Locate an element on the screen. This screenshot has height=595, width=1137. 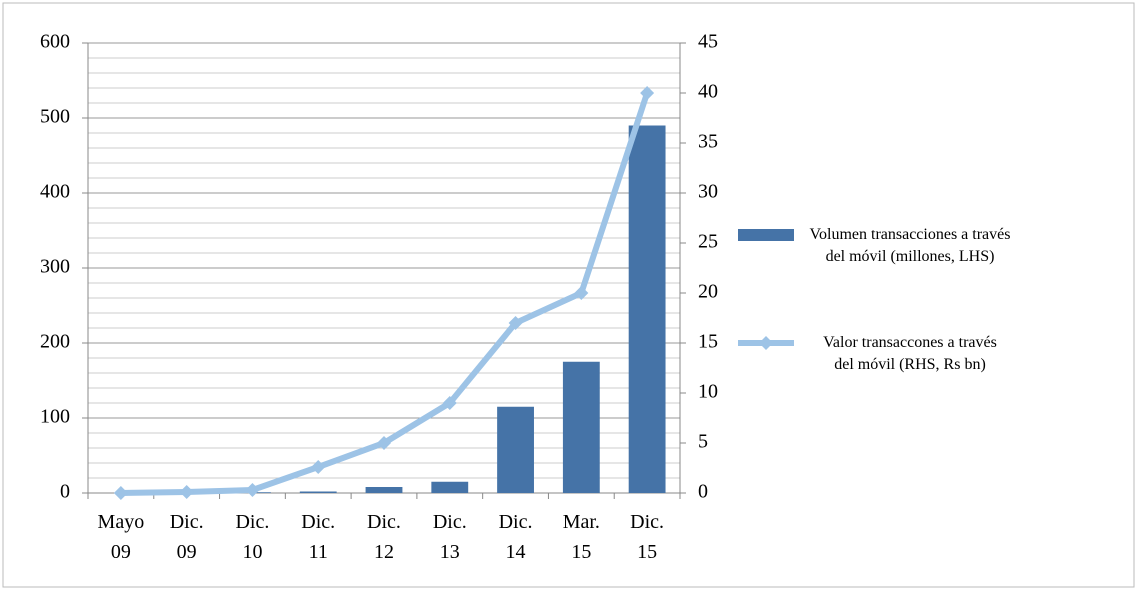
x-tick-label: Dic.14 is located at coordinates (516, 537).